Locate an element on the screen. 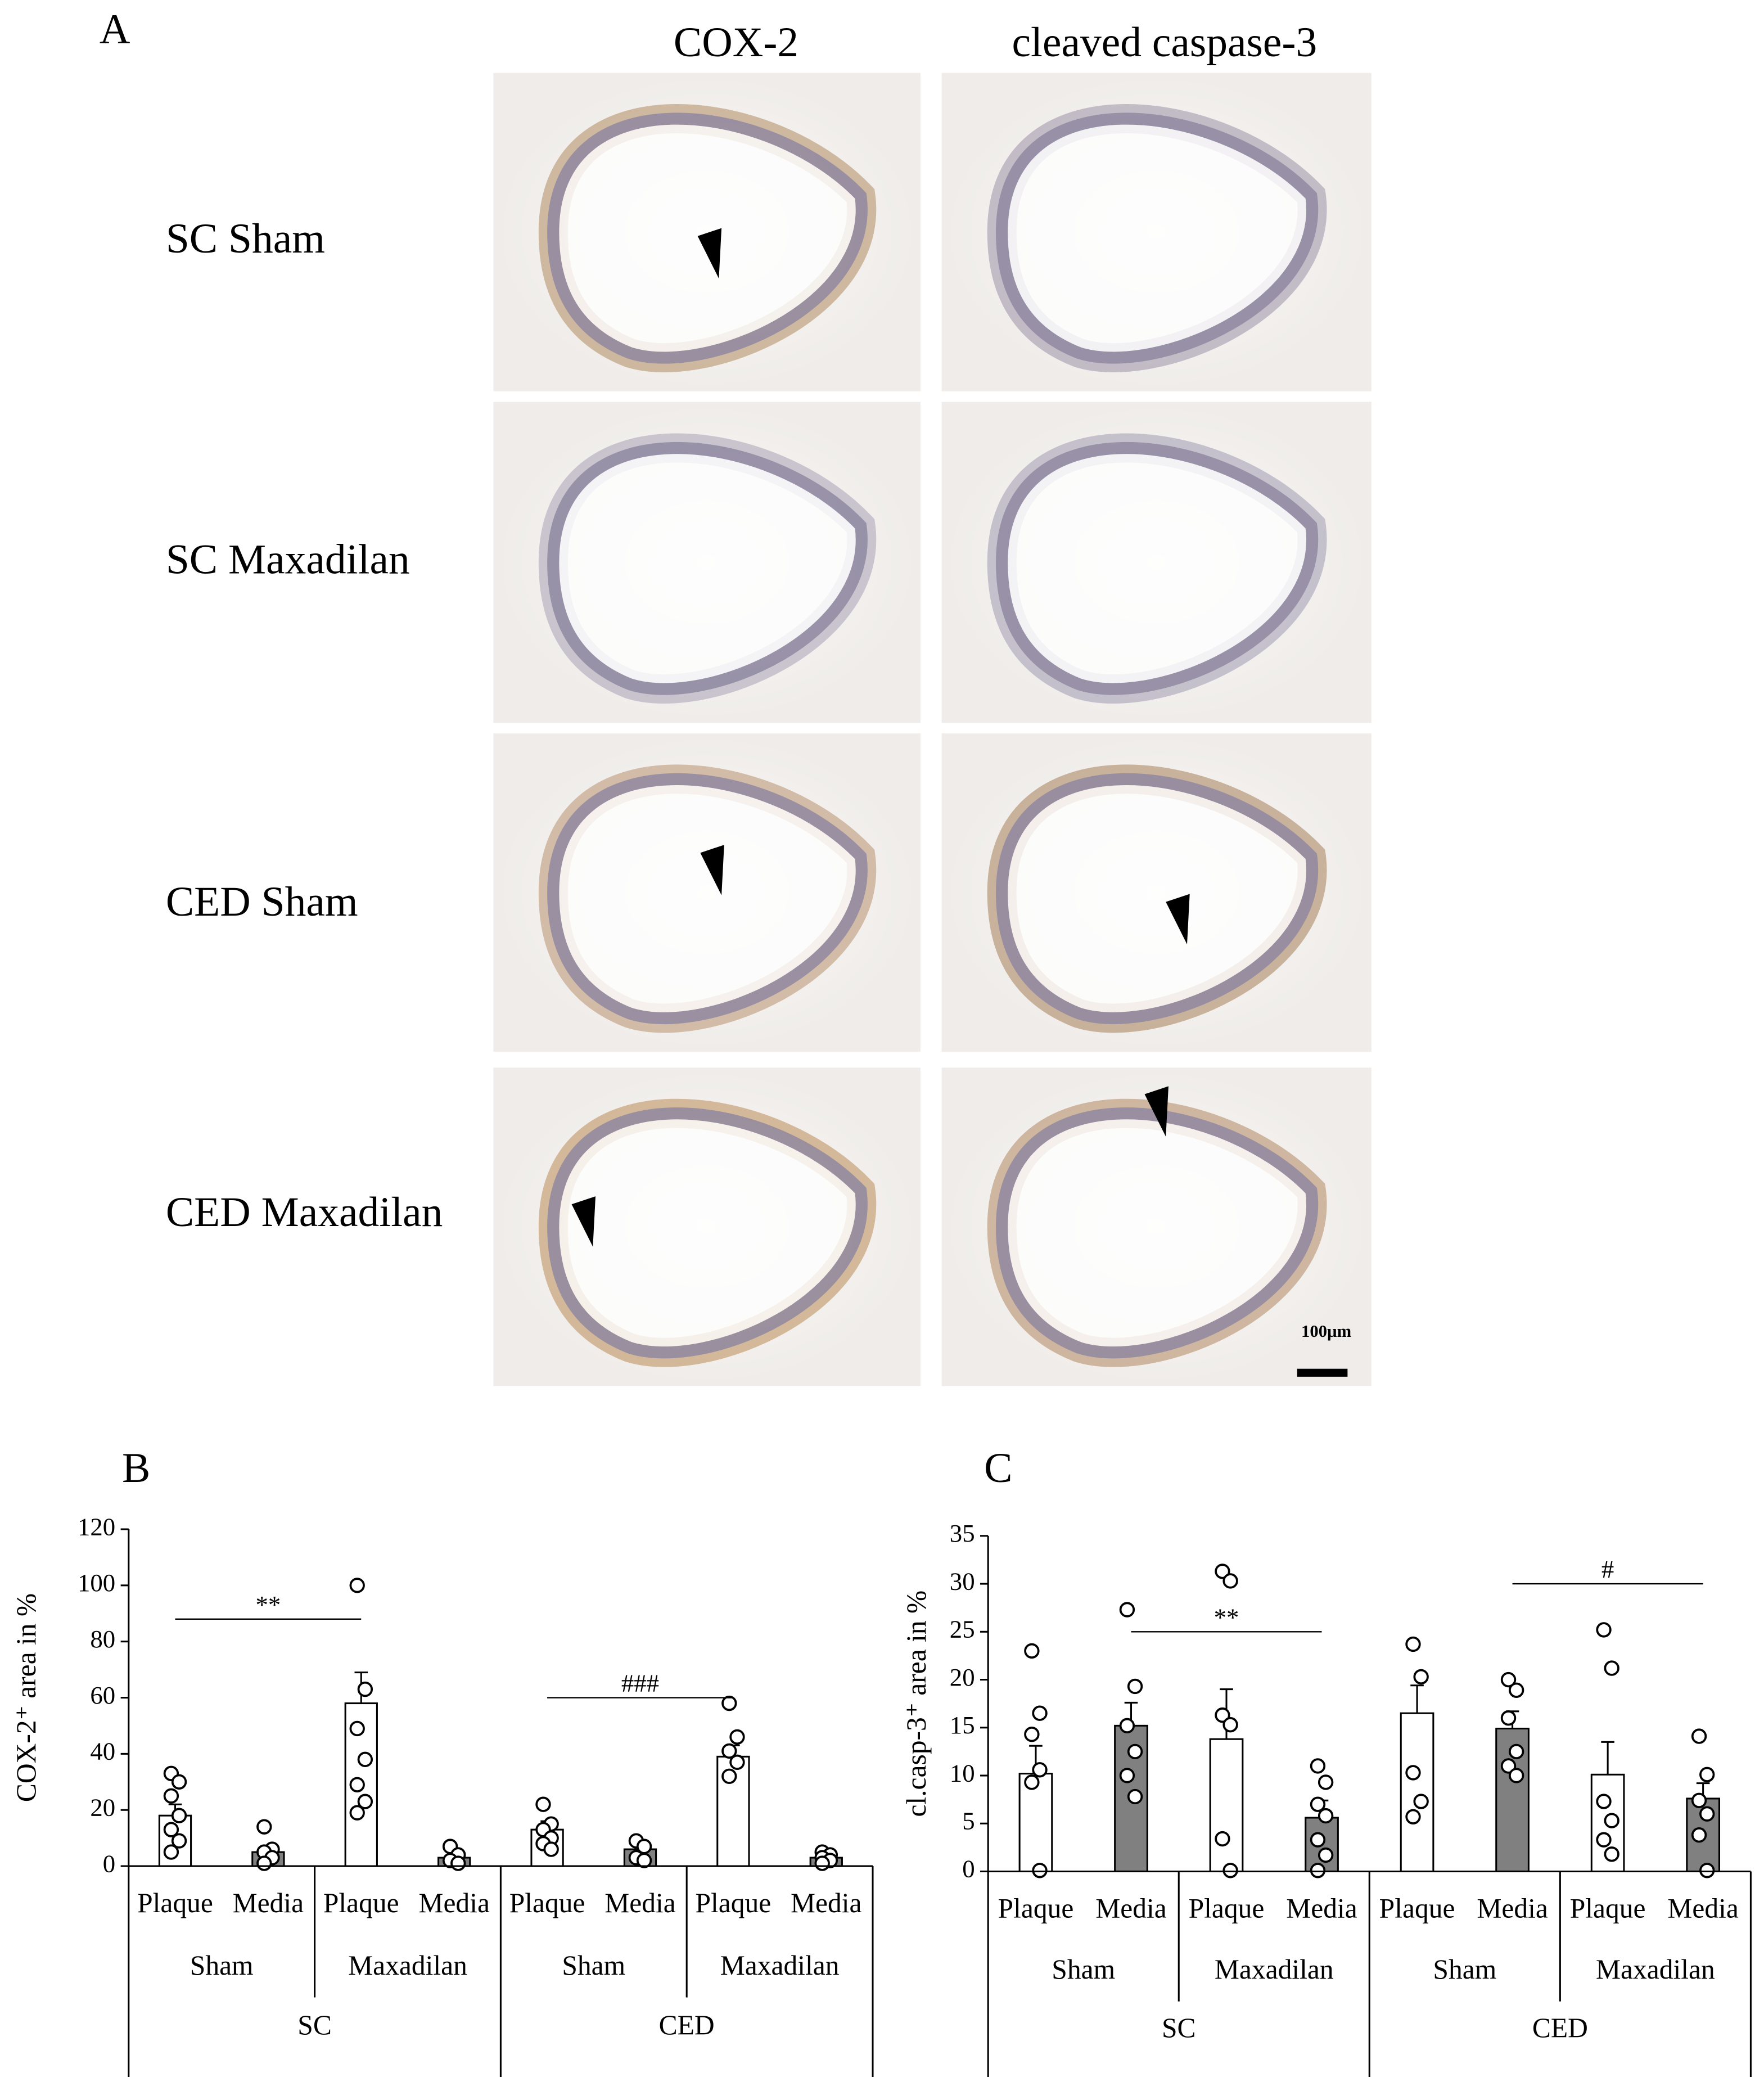  y-tick-label: 20 is located at coordinates (962, 1677).